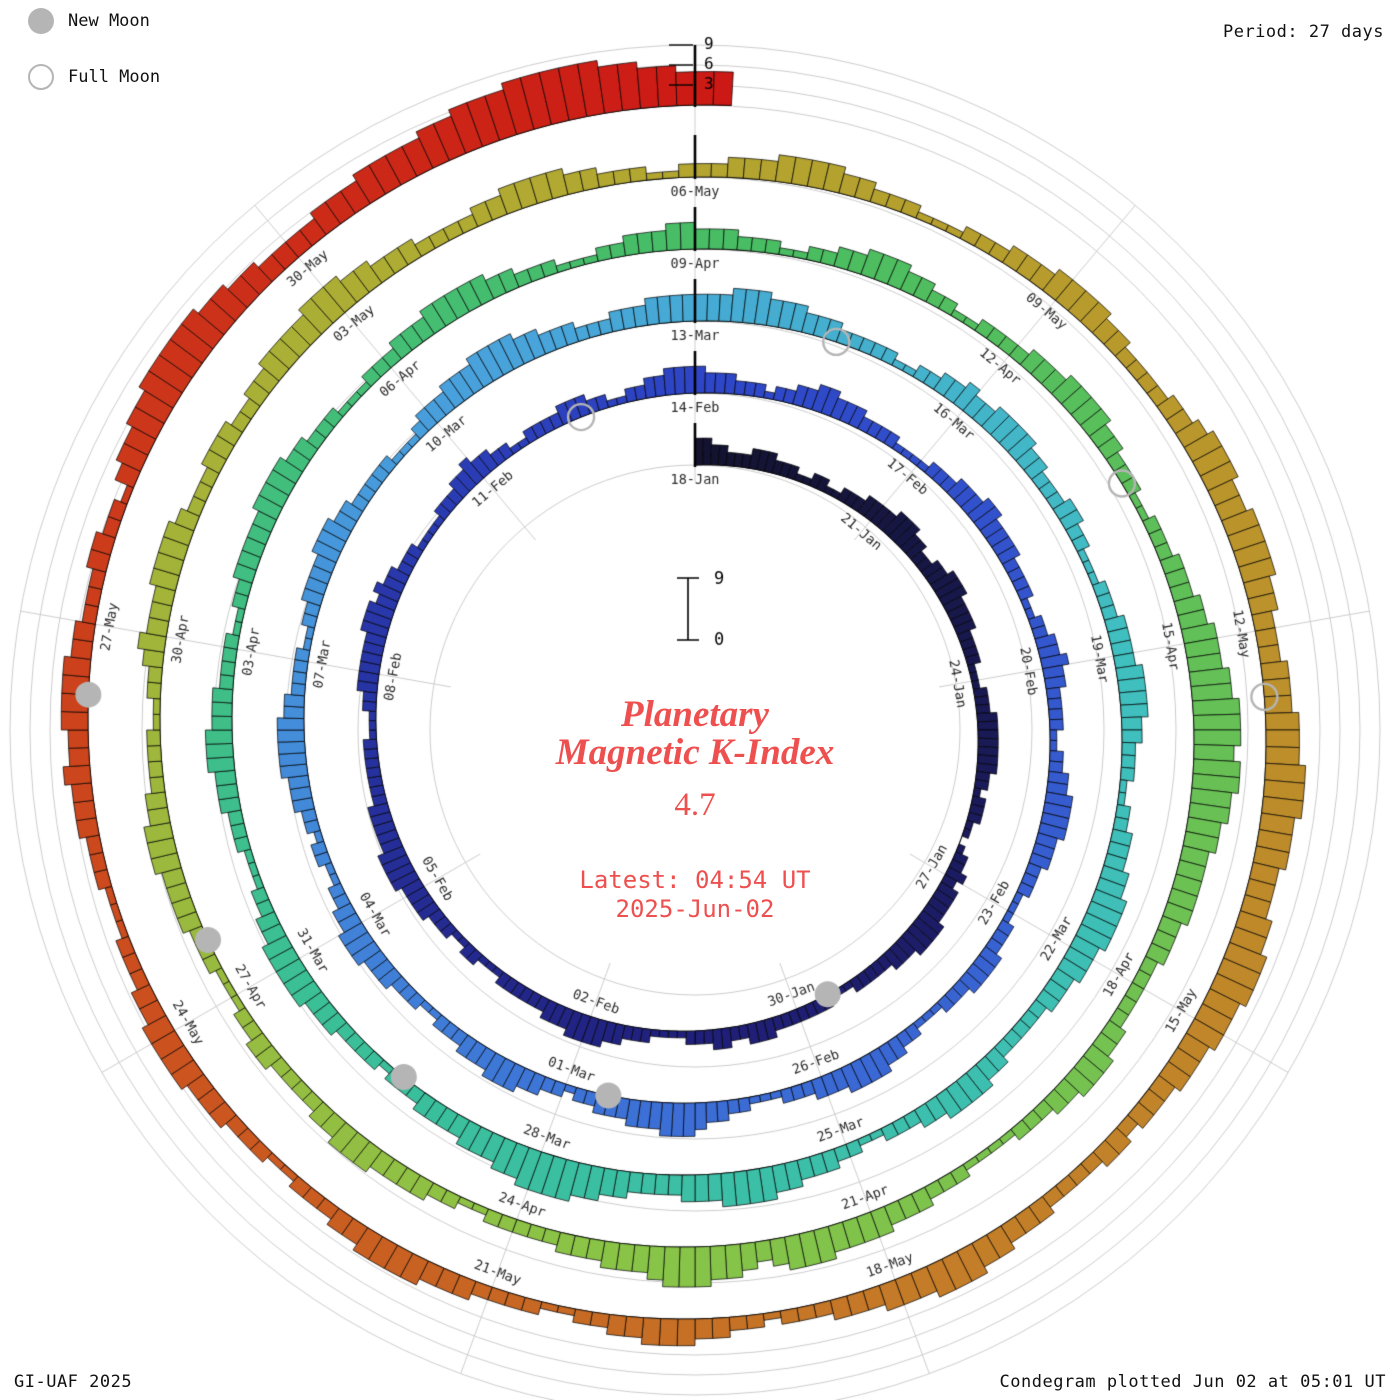 The width and height of the screenshot is (1400, 1400). Describe the element at coordinates (695, 805) in the screenshot. I see `current-kp-value: 4.7` at that location.